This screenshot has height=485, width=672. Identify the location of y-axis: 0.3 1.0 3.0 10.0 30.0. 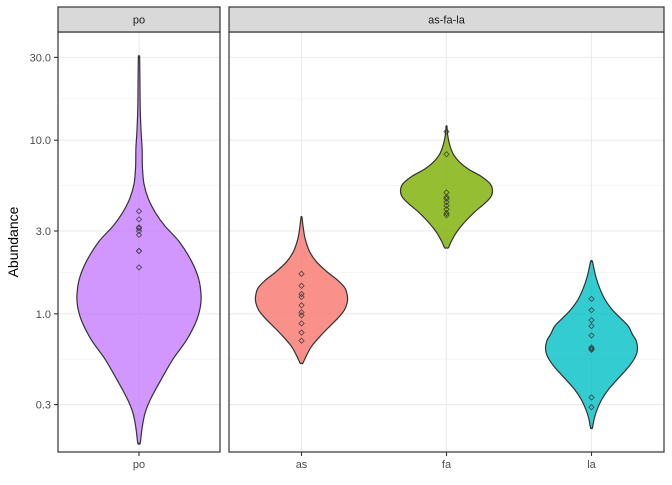
(44, 232).